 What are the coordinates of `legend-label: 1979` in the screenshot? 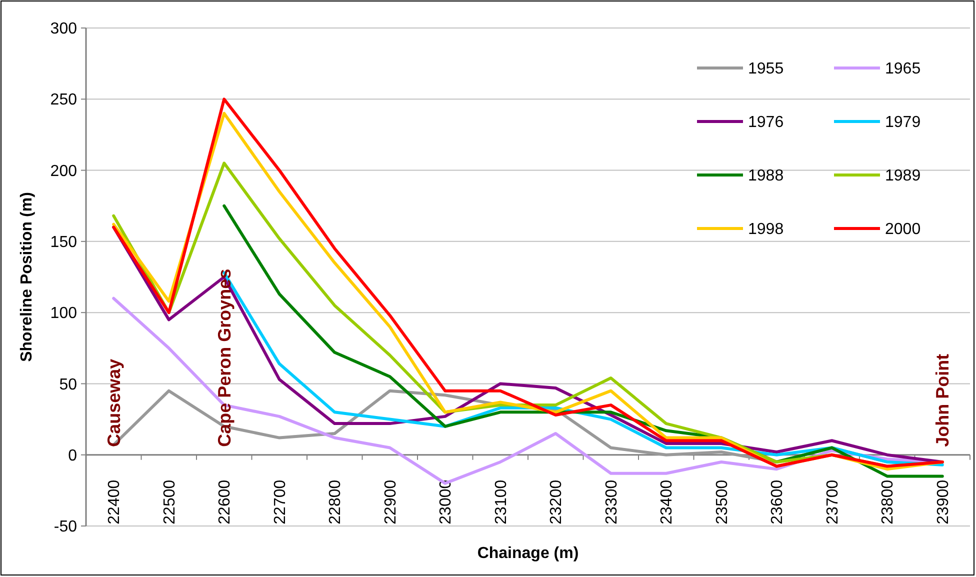 It's located at (903, 123).